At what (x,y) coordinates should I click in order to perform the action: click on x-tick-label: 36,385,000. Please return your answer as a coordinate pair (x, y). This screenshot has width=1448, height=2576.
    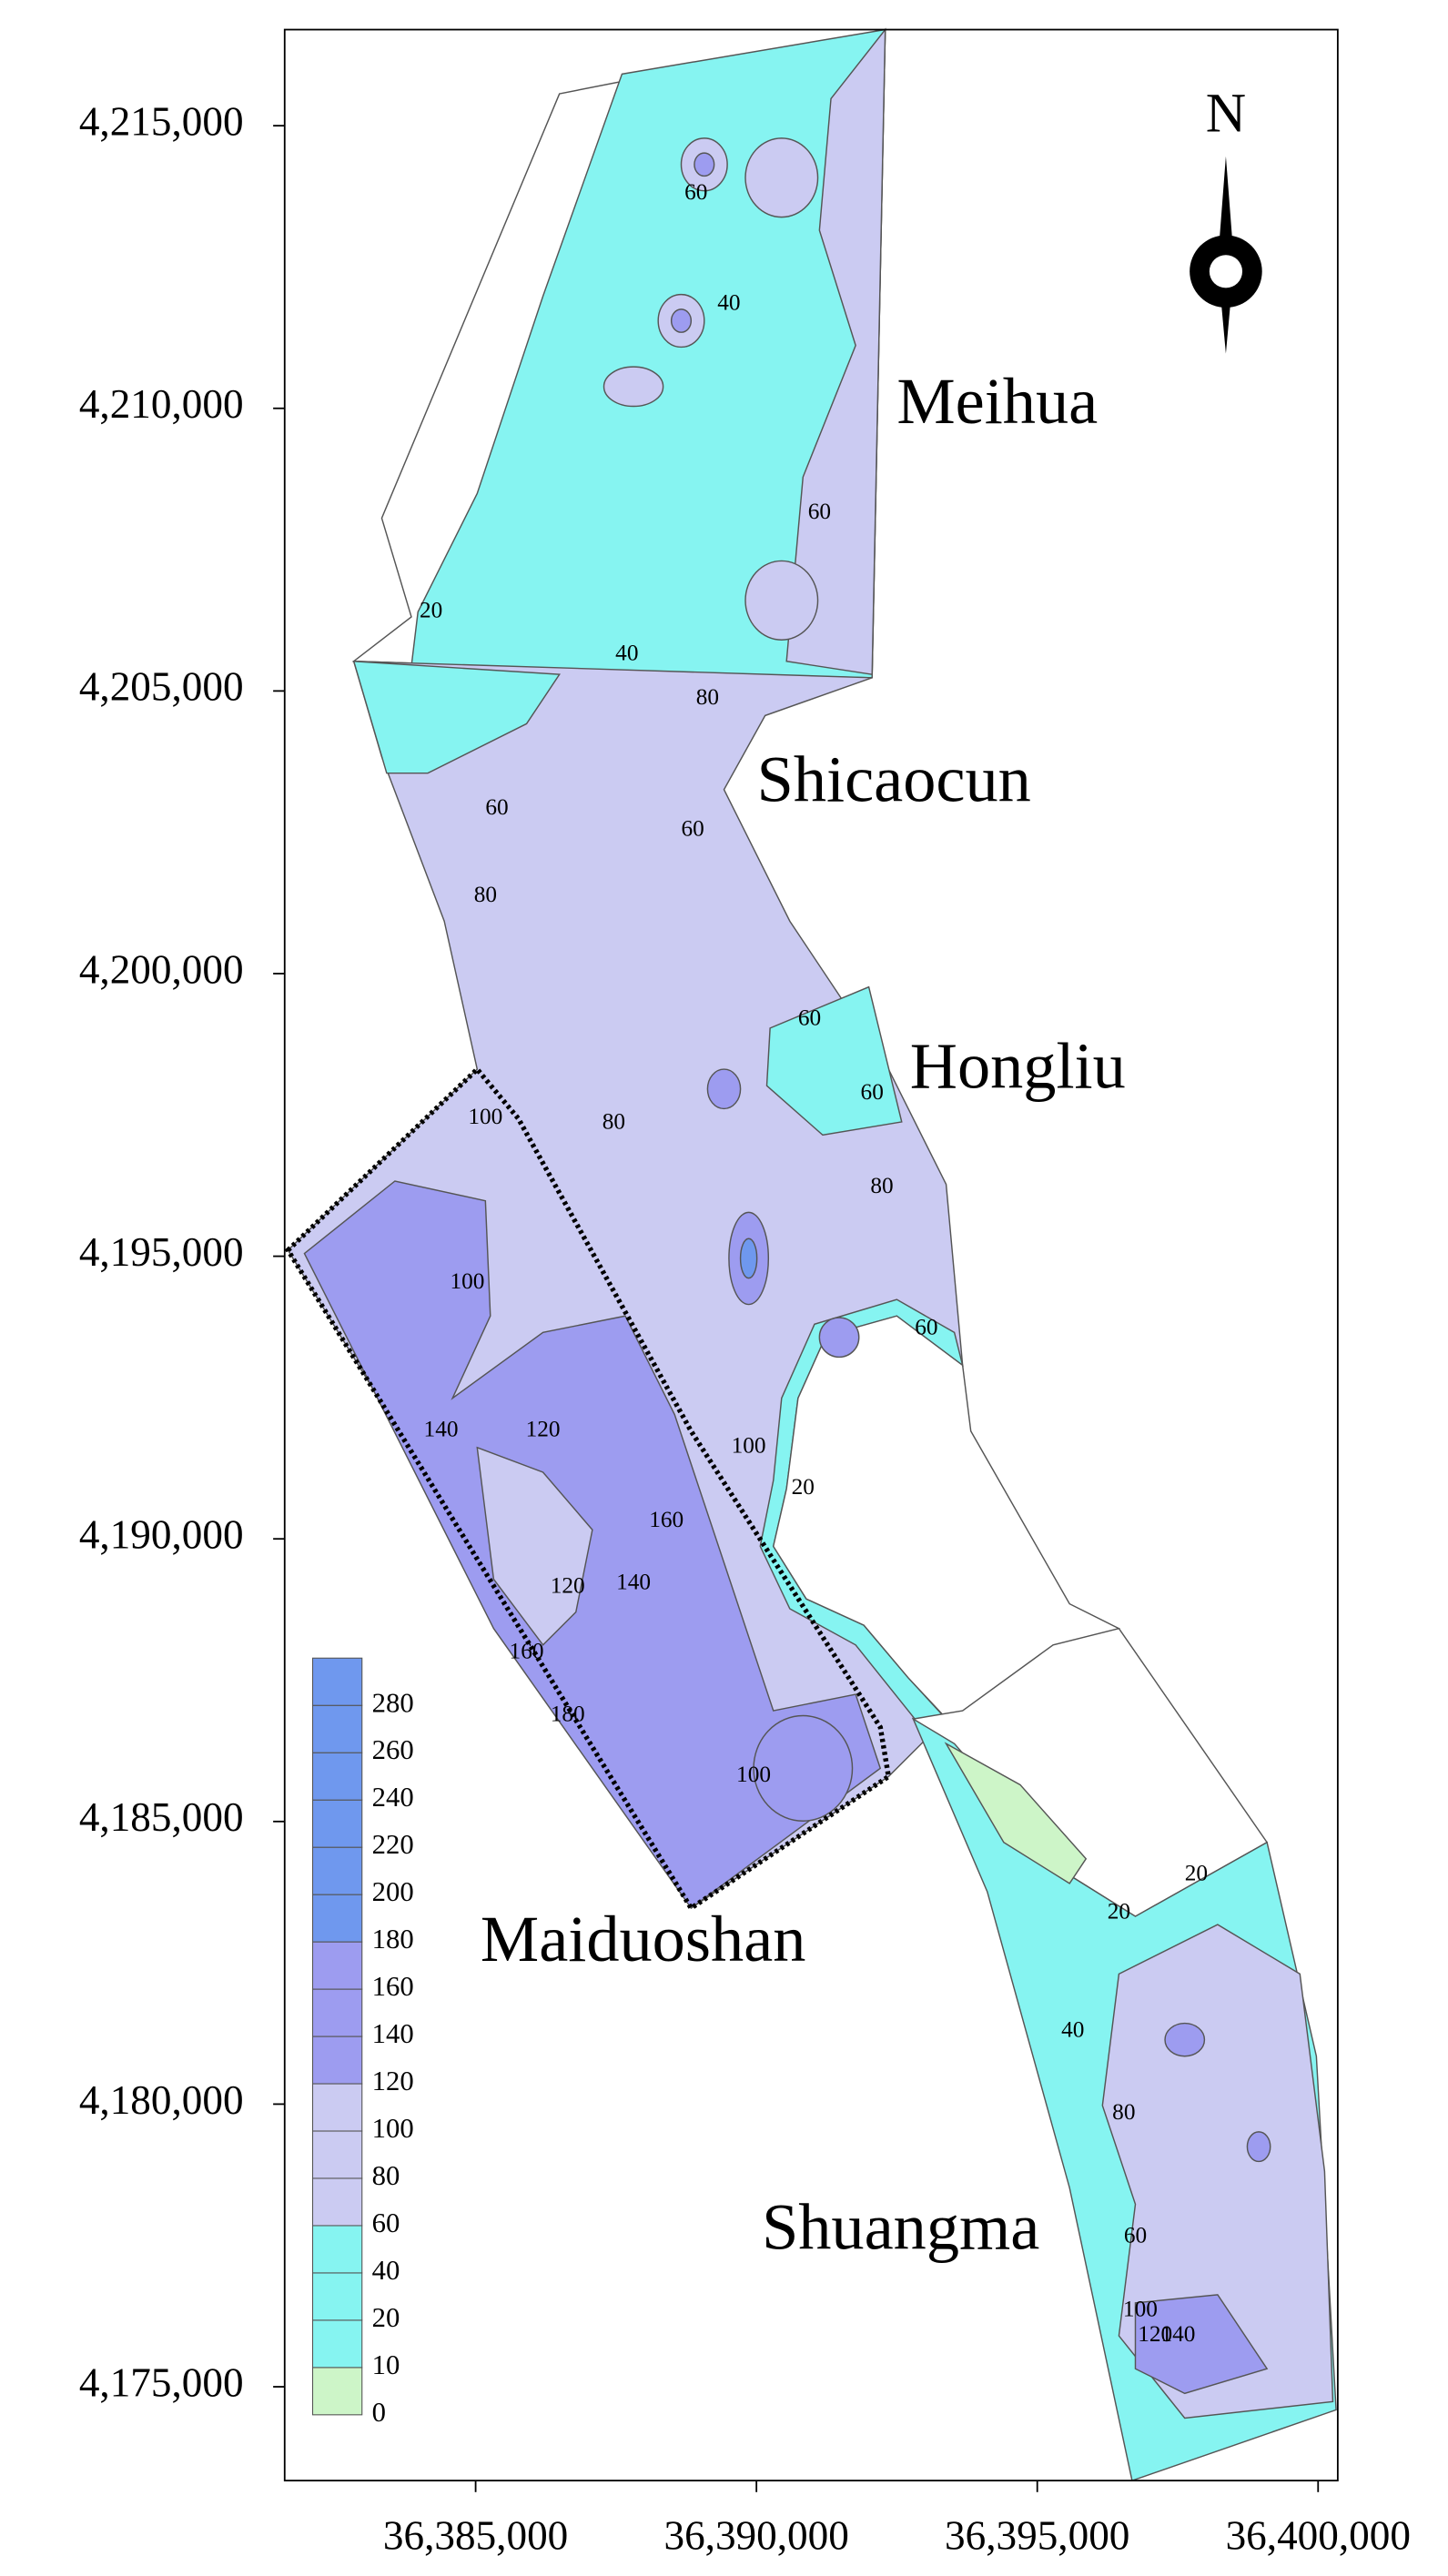
    Looking at the image, I should click on (476, 2536).